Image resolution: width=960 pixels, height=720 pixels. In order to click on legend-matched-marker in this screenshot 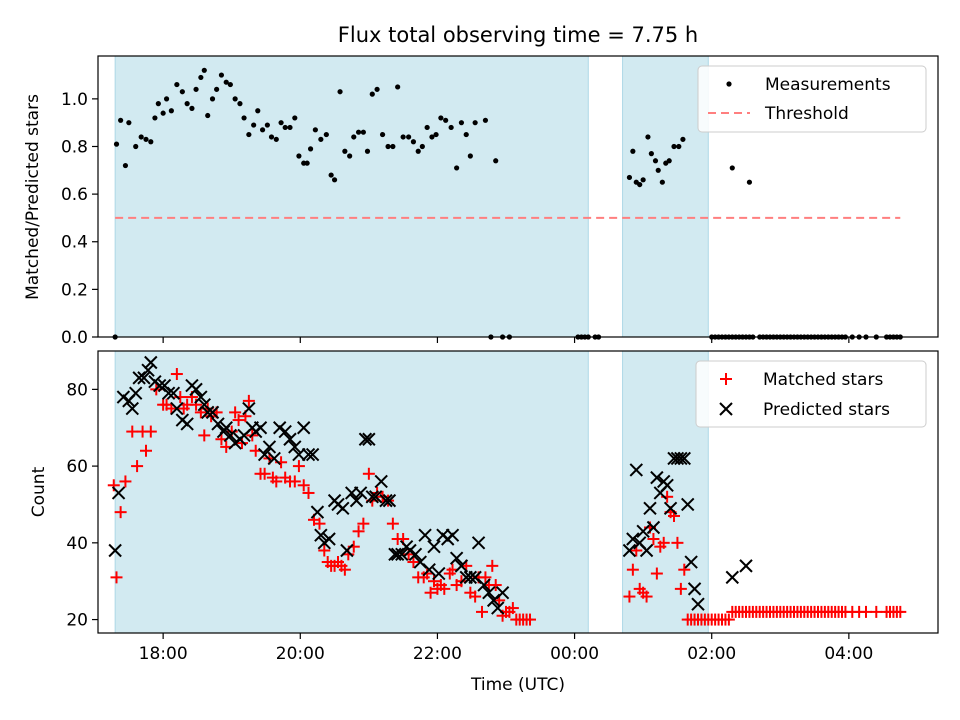, I will do `click(726, 379)`.